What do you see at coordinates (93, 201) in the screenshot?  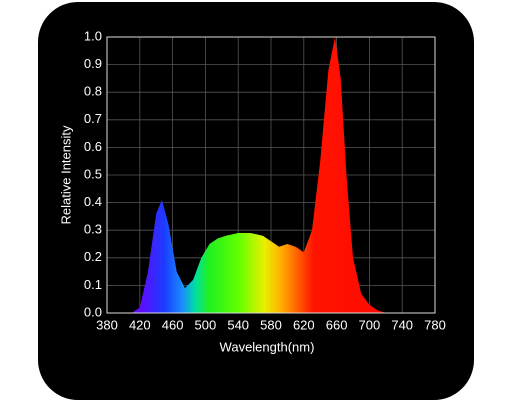 I see `y-tick-label: 0.4` at bounding box center [93, 201].